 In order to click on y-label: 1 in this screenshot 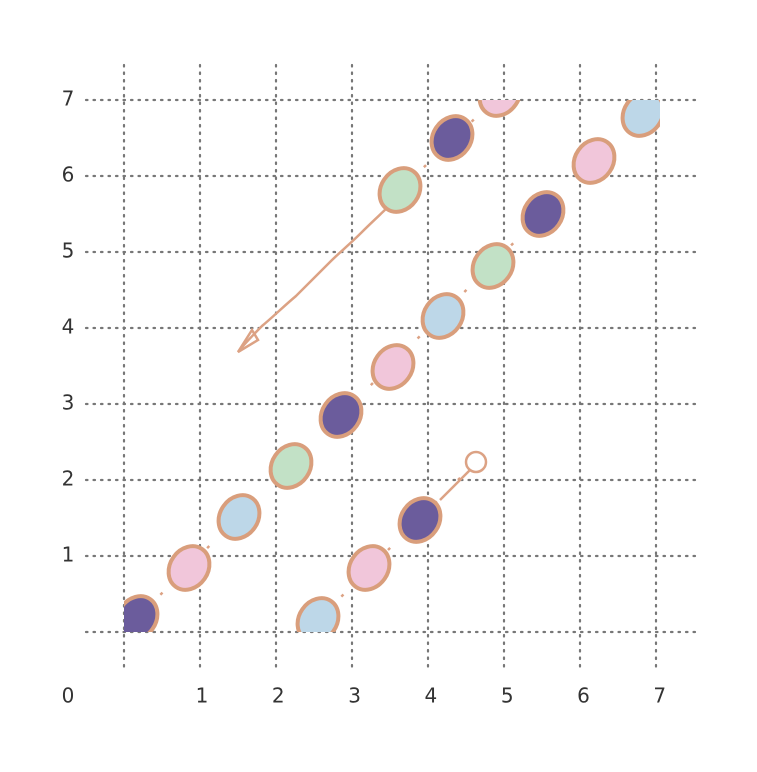, I will do `click(68, 555)`.